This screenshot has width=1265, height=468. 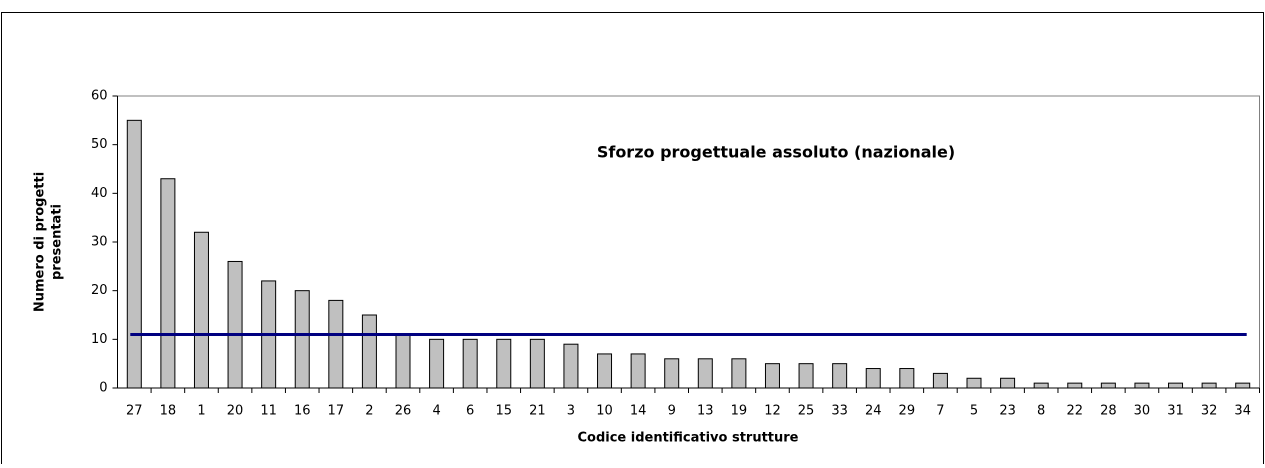 I want to click on x-axis-title: Codice identificativo strutture, so click(x=687, y=438).